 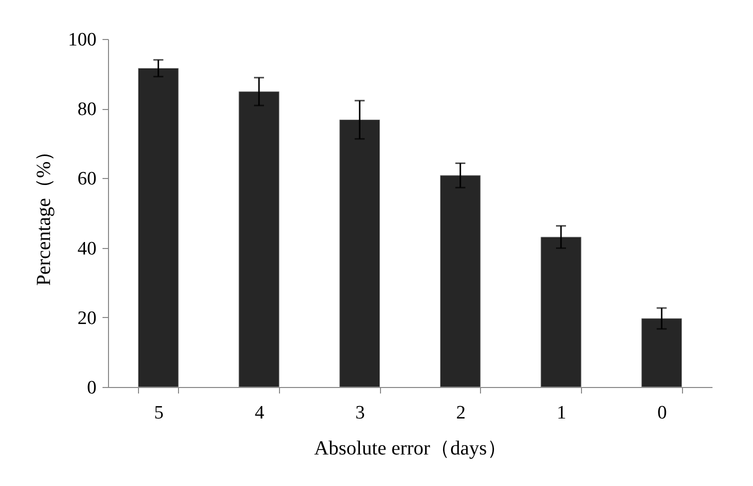 What do you see at coordinates (91, 388) in the screenshot?
I see `y-tick-label: 0` at bounding box center [91, 388].